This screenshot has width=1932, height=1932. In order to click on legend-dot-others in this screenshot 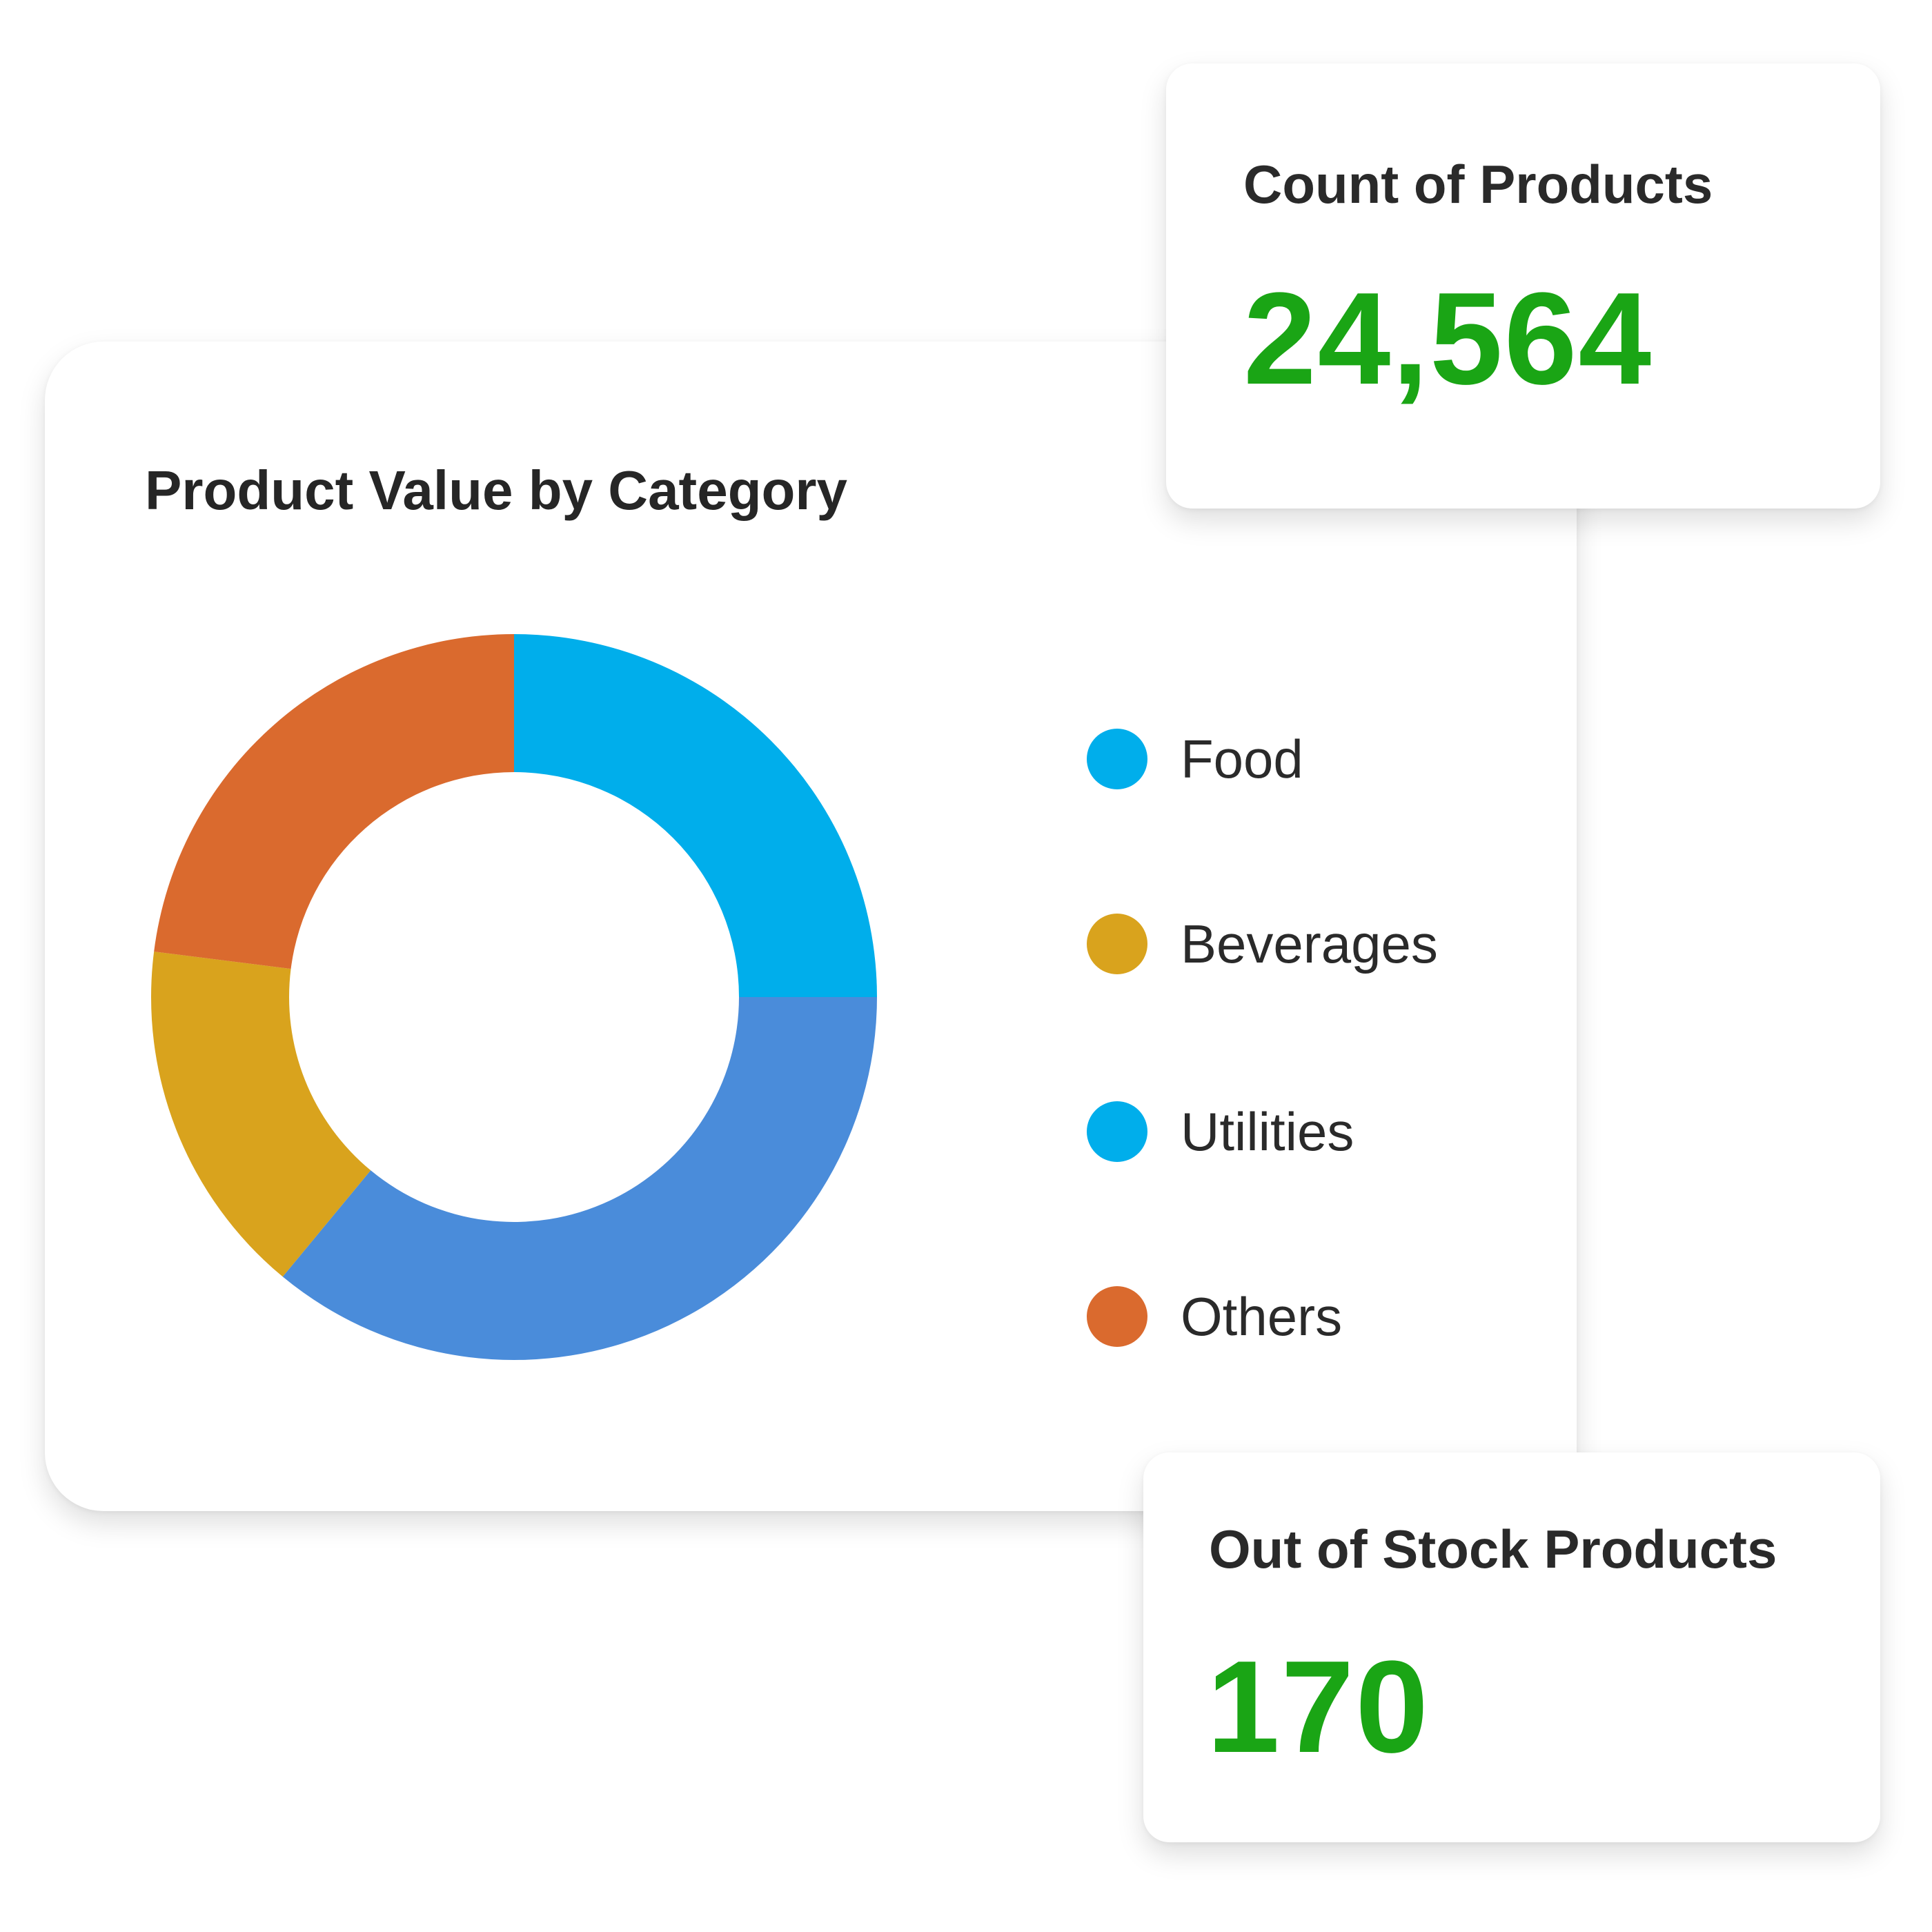, I will do `click(1117, 1316)`.